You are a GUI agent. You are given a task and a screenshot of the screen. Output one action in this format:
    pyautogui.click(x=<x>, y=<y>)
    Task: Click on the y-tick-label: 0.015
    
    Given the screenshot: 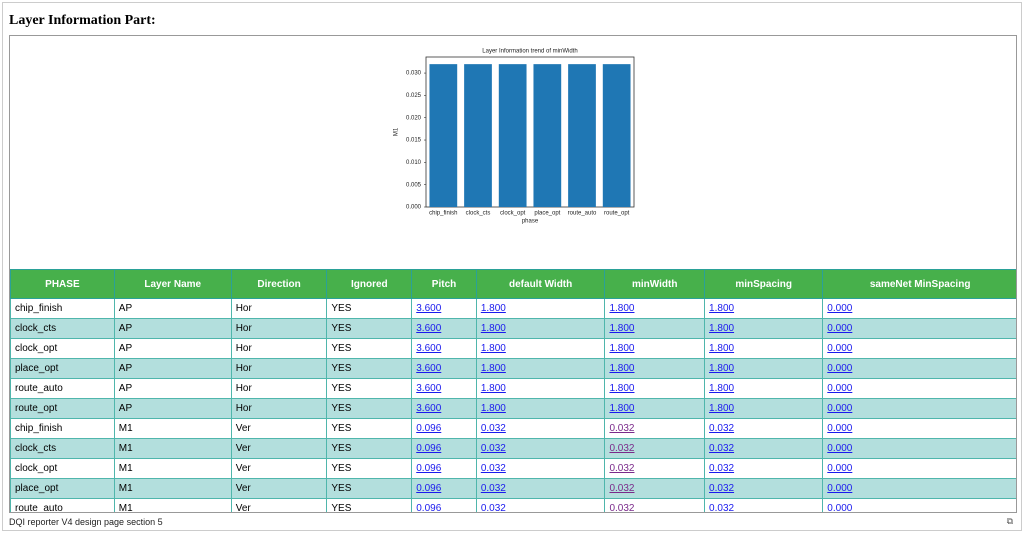 What is the action you would take?
    pyautogui.click(x=414, y=141)
    